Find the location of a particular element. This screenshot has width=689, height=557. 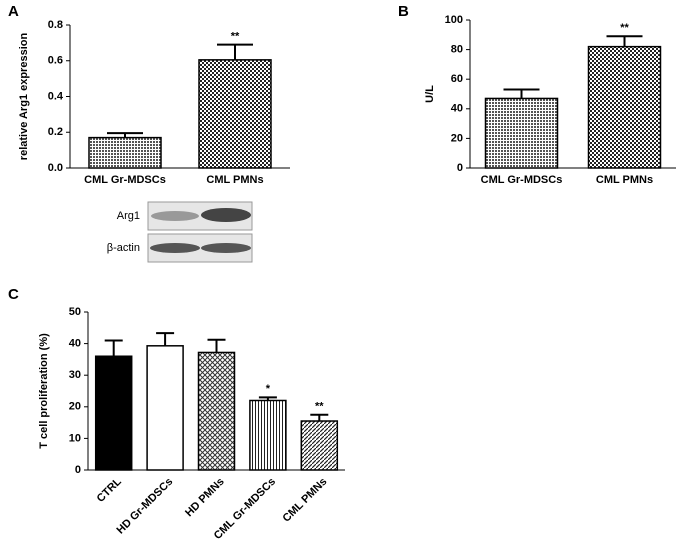

y-tick-label: 30 is located at coordinates (75, 375).